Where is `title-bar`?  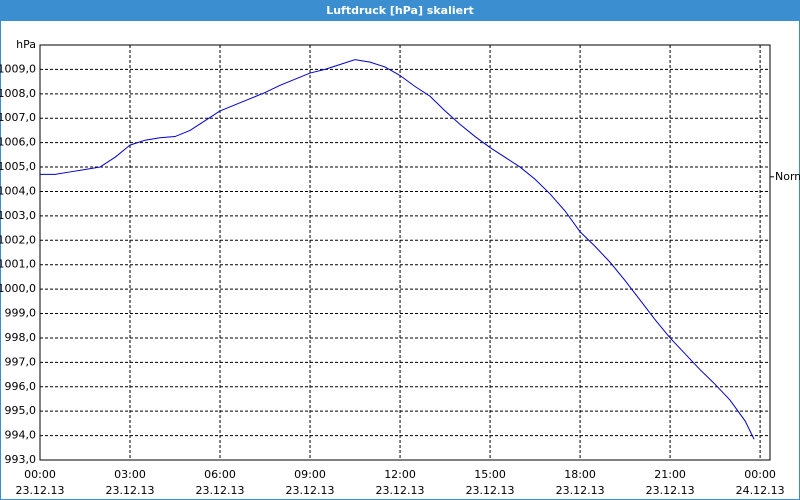 title-bar is located at coordinates (400, 10).